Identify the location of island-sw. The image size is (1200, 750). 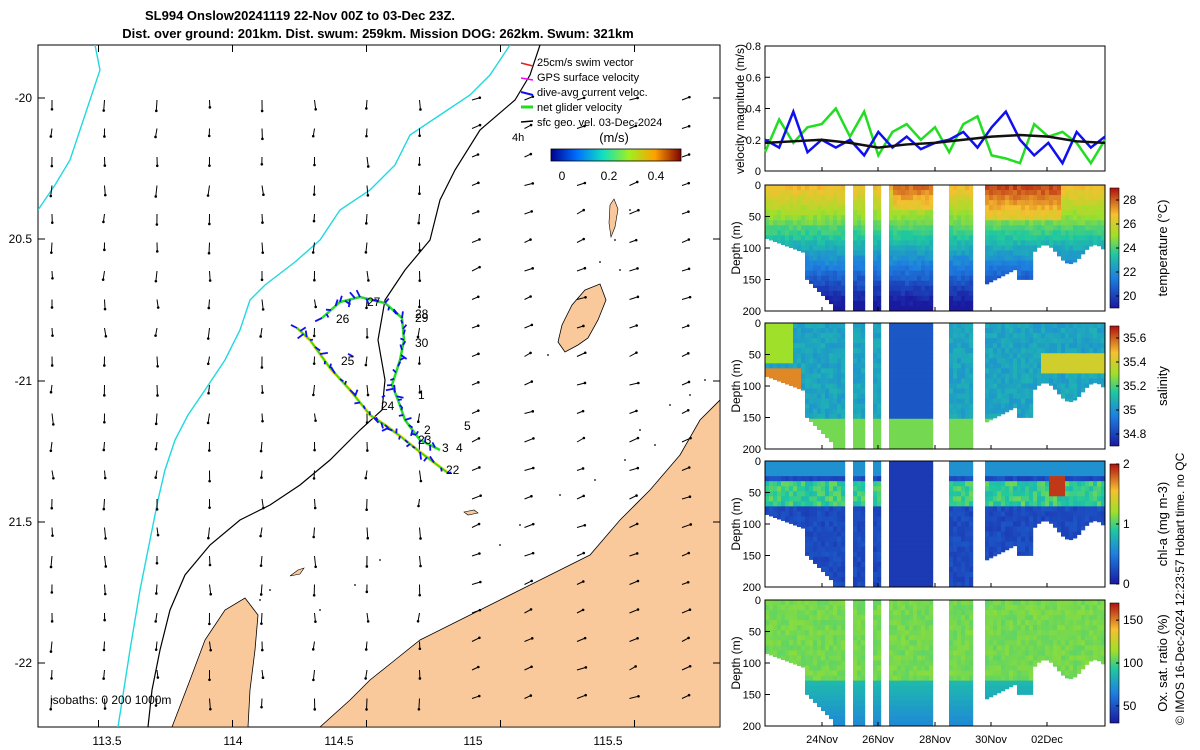
(215, 662).